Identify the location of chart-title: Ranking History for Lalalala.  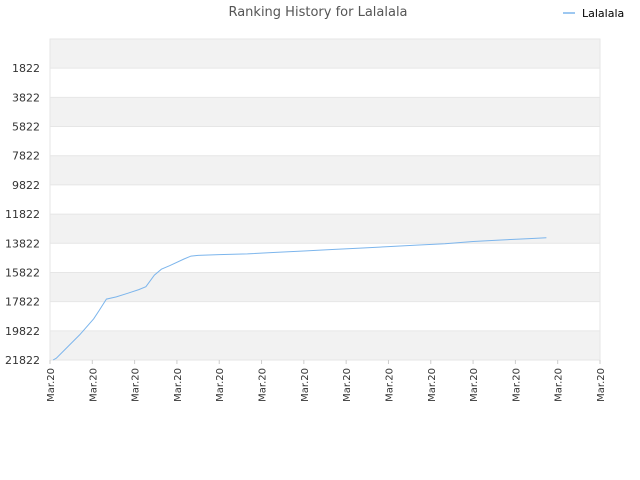
(317, 12).